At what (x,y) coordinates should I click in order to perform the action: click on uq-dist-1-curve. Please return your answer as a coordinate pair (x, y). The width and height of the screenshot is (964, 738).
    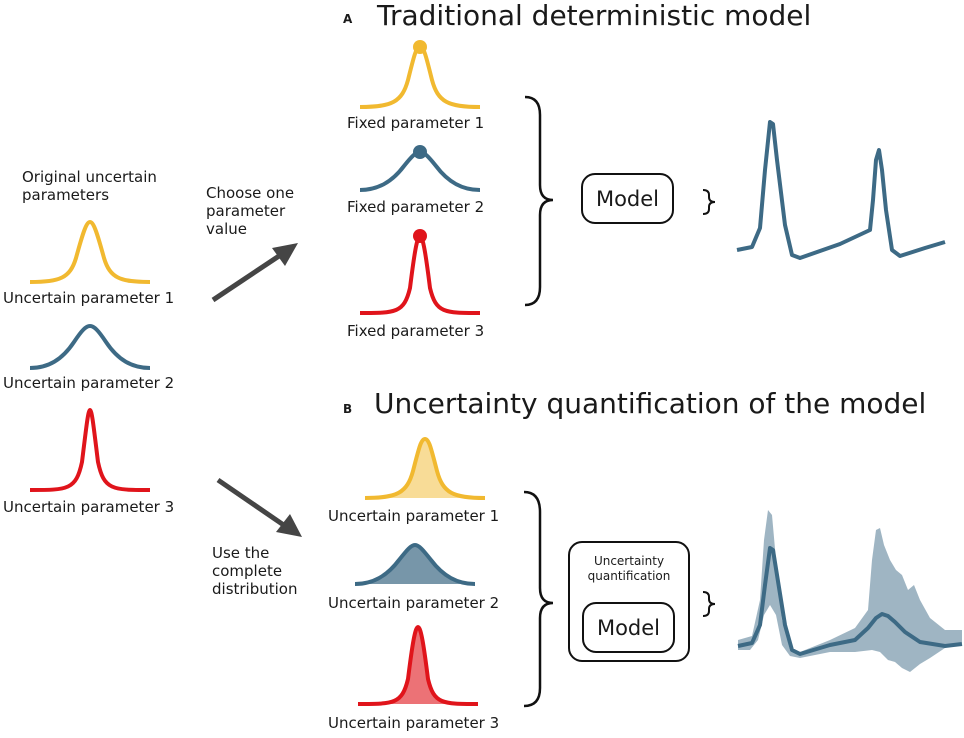
    Looking at the image, I should click on (425, 468).